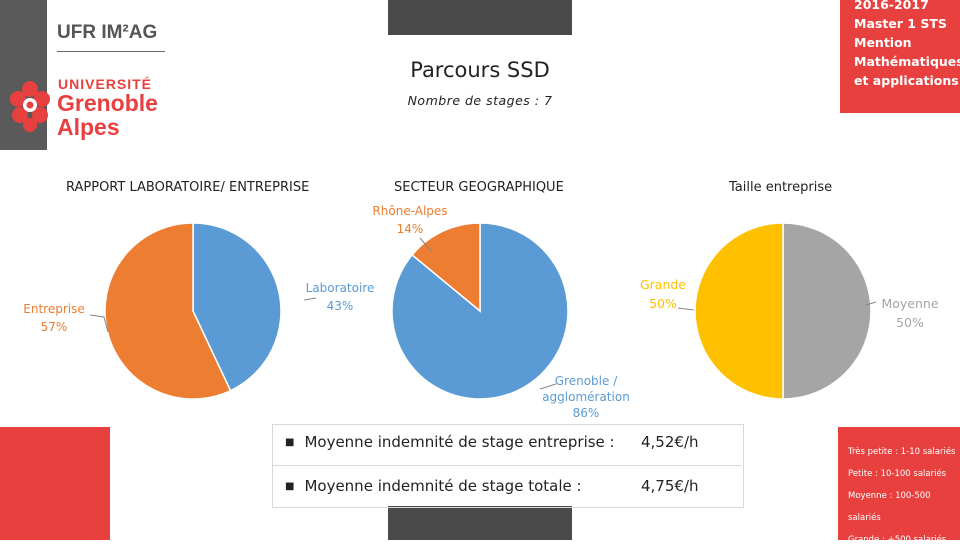 This screenshot has height=551, width=960. Describe the element at coordinates (107, 32) in the screenshot. I see `ufr-logo-text: UFR IM²AG` at that location.